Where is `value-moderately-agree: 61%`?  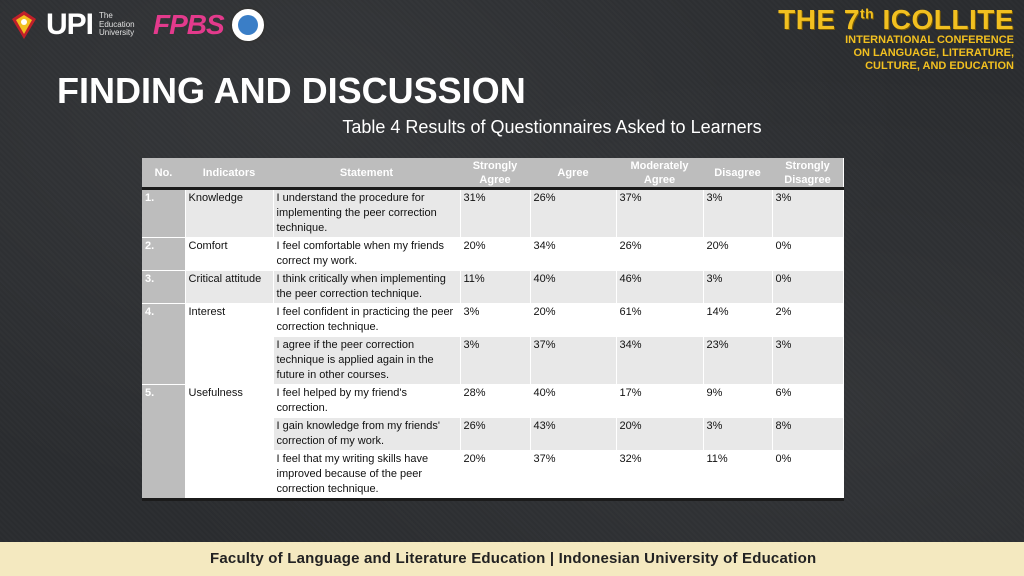 value-moderately-agree: 61% is located at coordinates (660, 320).